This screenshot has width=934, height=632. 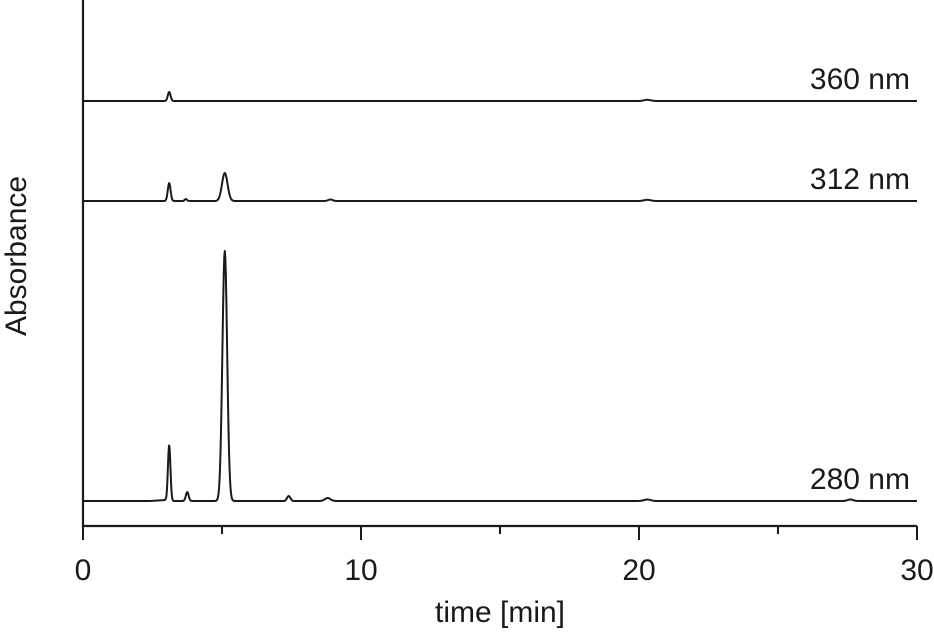 I want to click on trace-360-nm, so click(x=500, y=96).